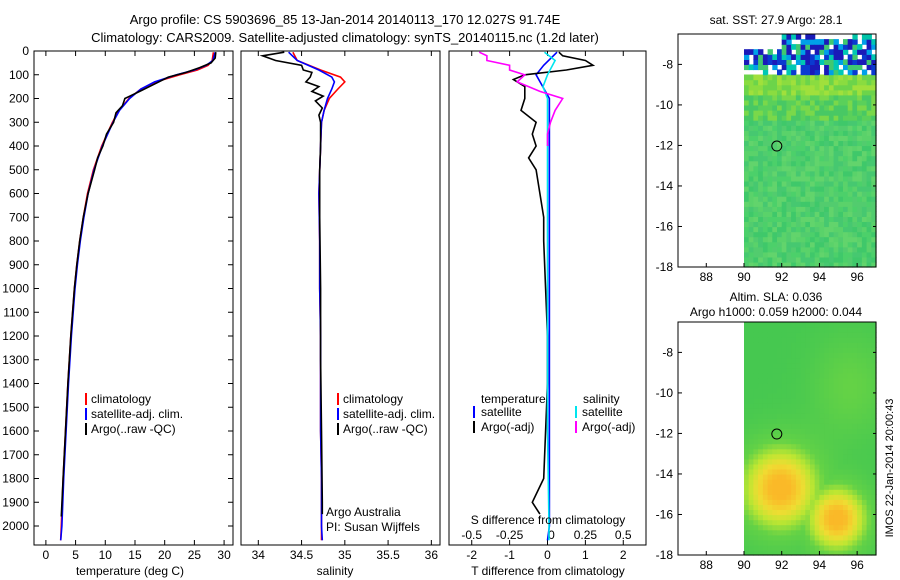 The width and height of the screenshot is (900, 580). I want to click on x-tick-label: 0, so click(547, 555).